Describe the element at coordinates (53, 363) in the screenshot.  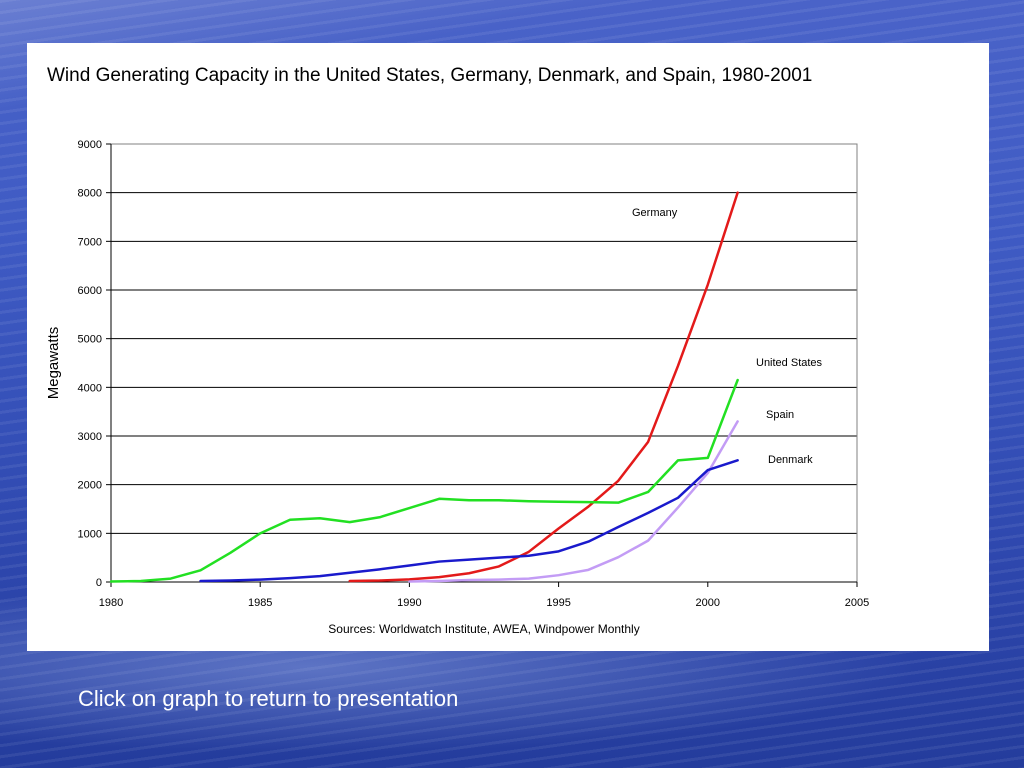
I see `y-axis-label: Megawatts` at that location.